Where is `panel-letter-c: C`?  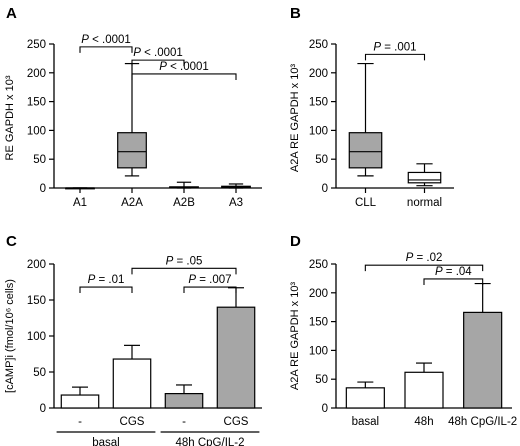 panel-letter-c: C is located at coordinates (11, 241).